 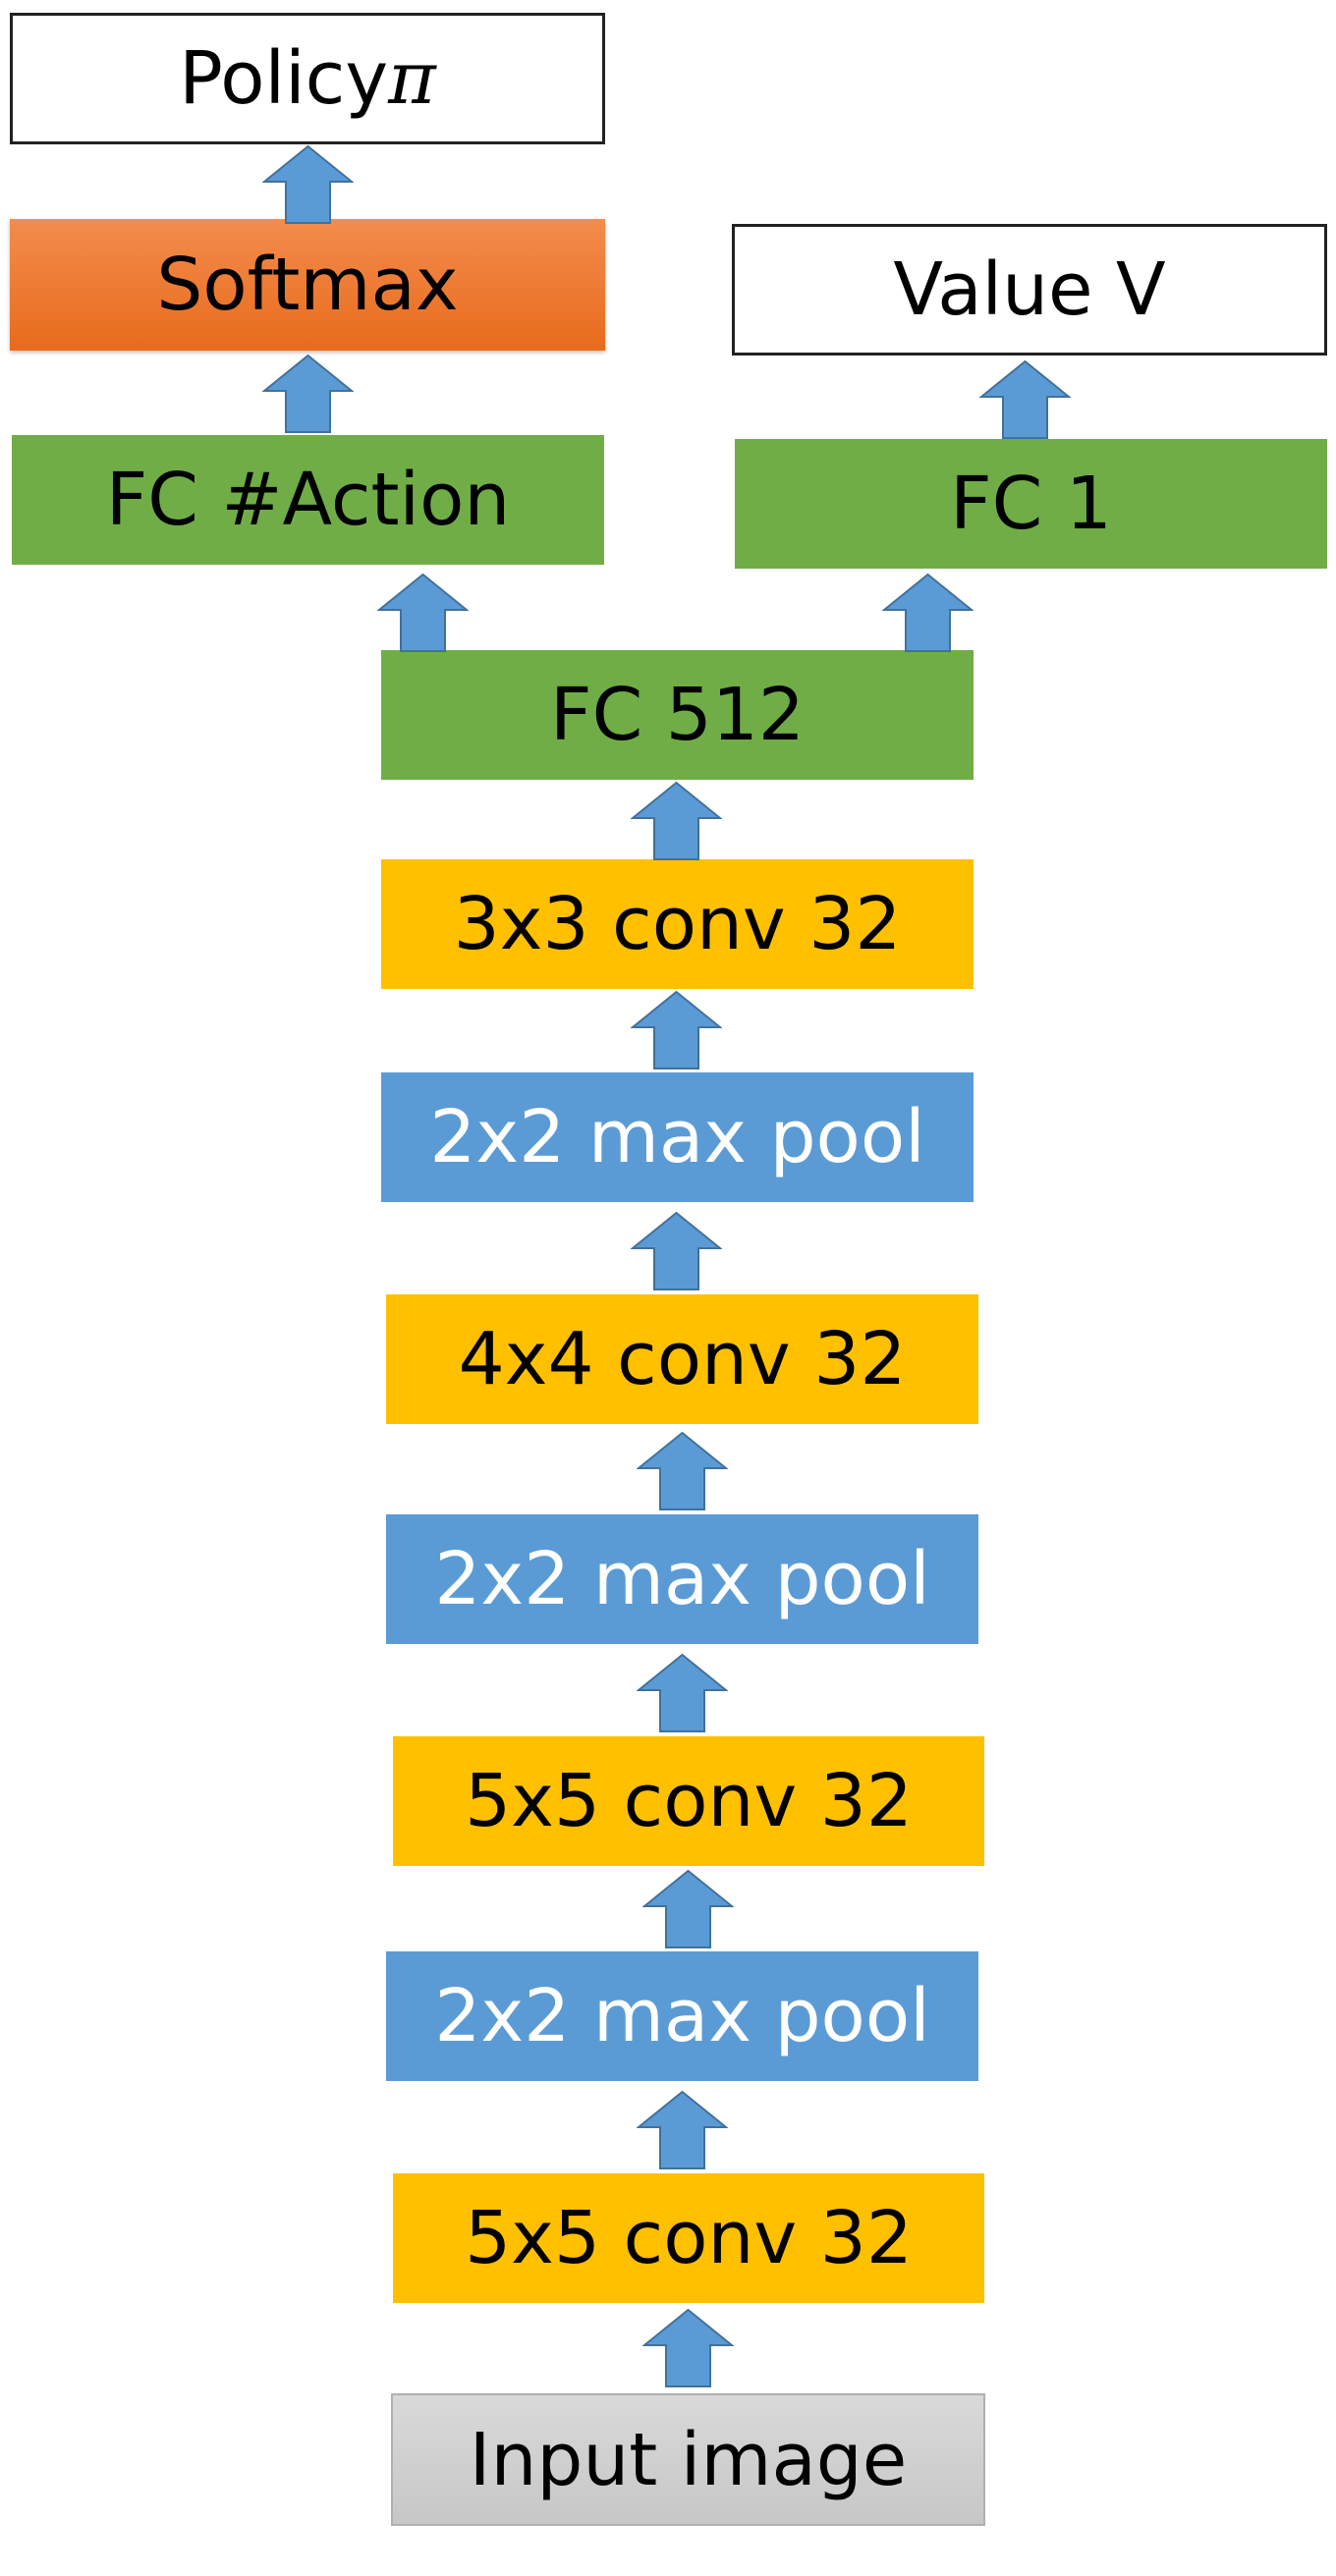 I want to click on pool1-label: 2x2 max pool, so click(x=682, y=2016).